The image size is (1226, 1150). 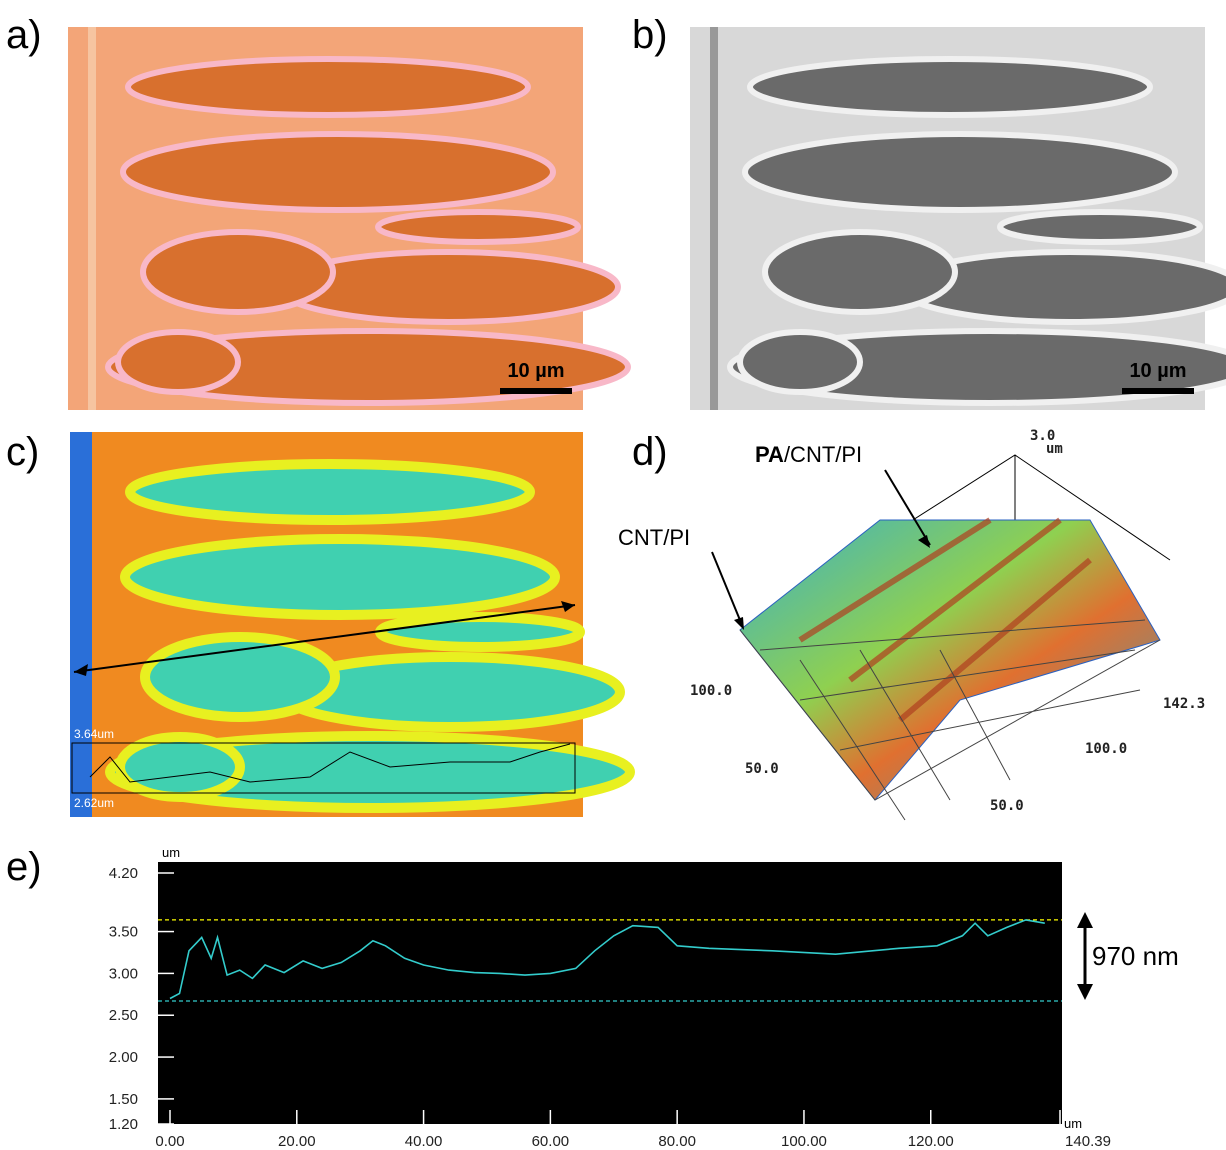 What do you see at coordinates (123, 1099) in the screenshot?
I see `y-tick-label: 1.50` at bounding box center [123, 1099].